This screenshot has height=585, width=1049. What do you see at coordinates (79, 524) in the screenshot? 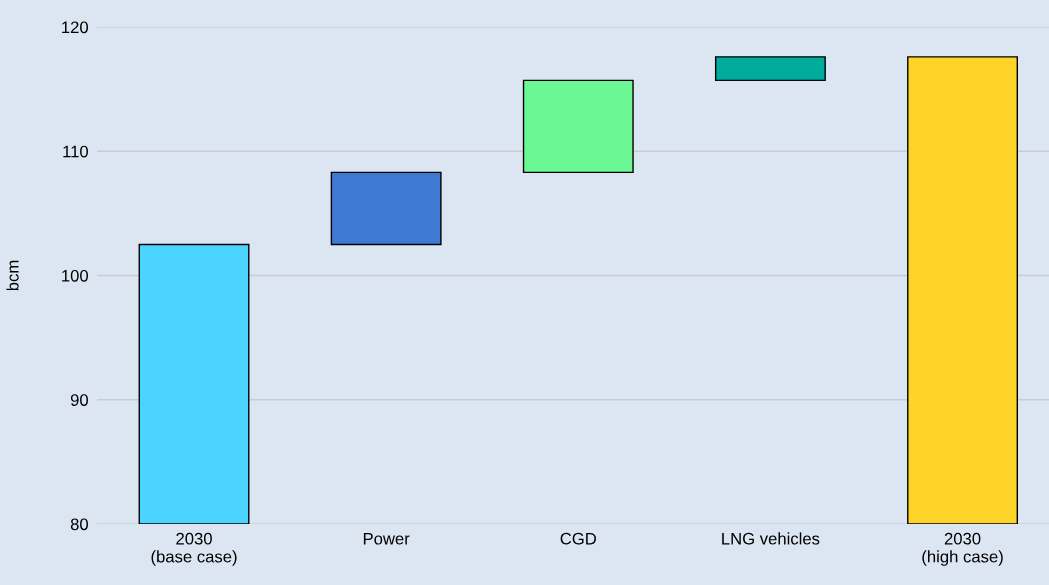
I see `y-tick-label: 80` at bounding box center [79, 524].